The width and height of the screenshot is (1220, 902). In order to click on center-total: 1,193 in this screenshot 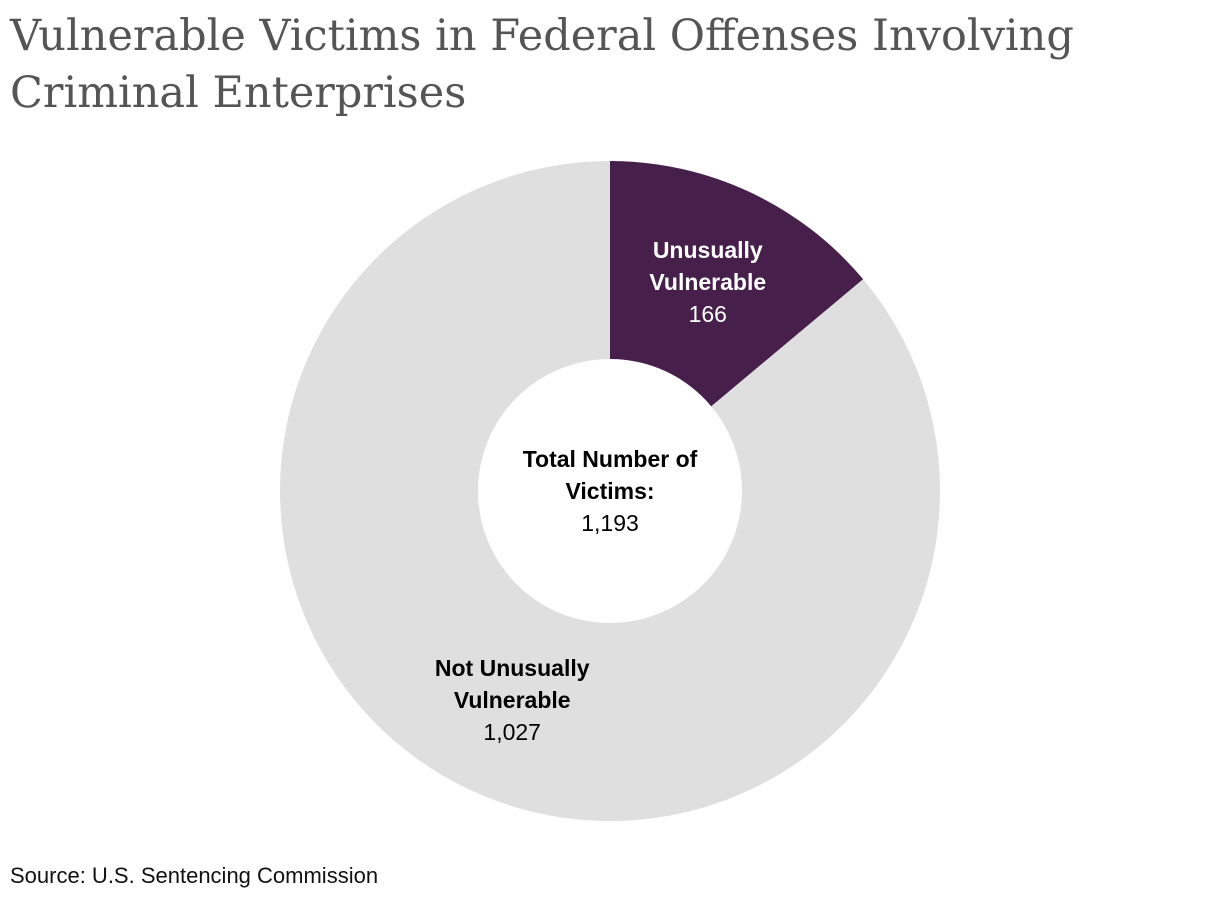, I will do `click(610, 523)`.